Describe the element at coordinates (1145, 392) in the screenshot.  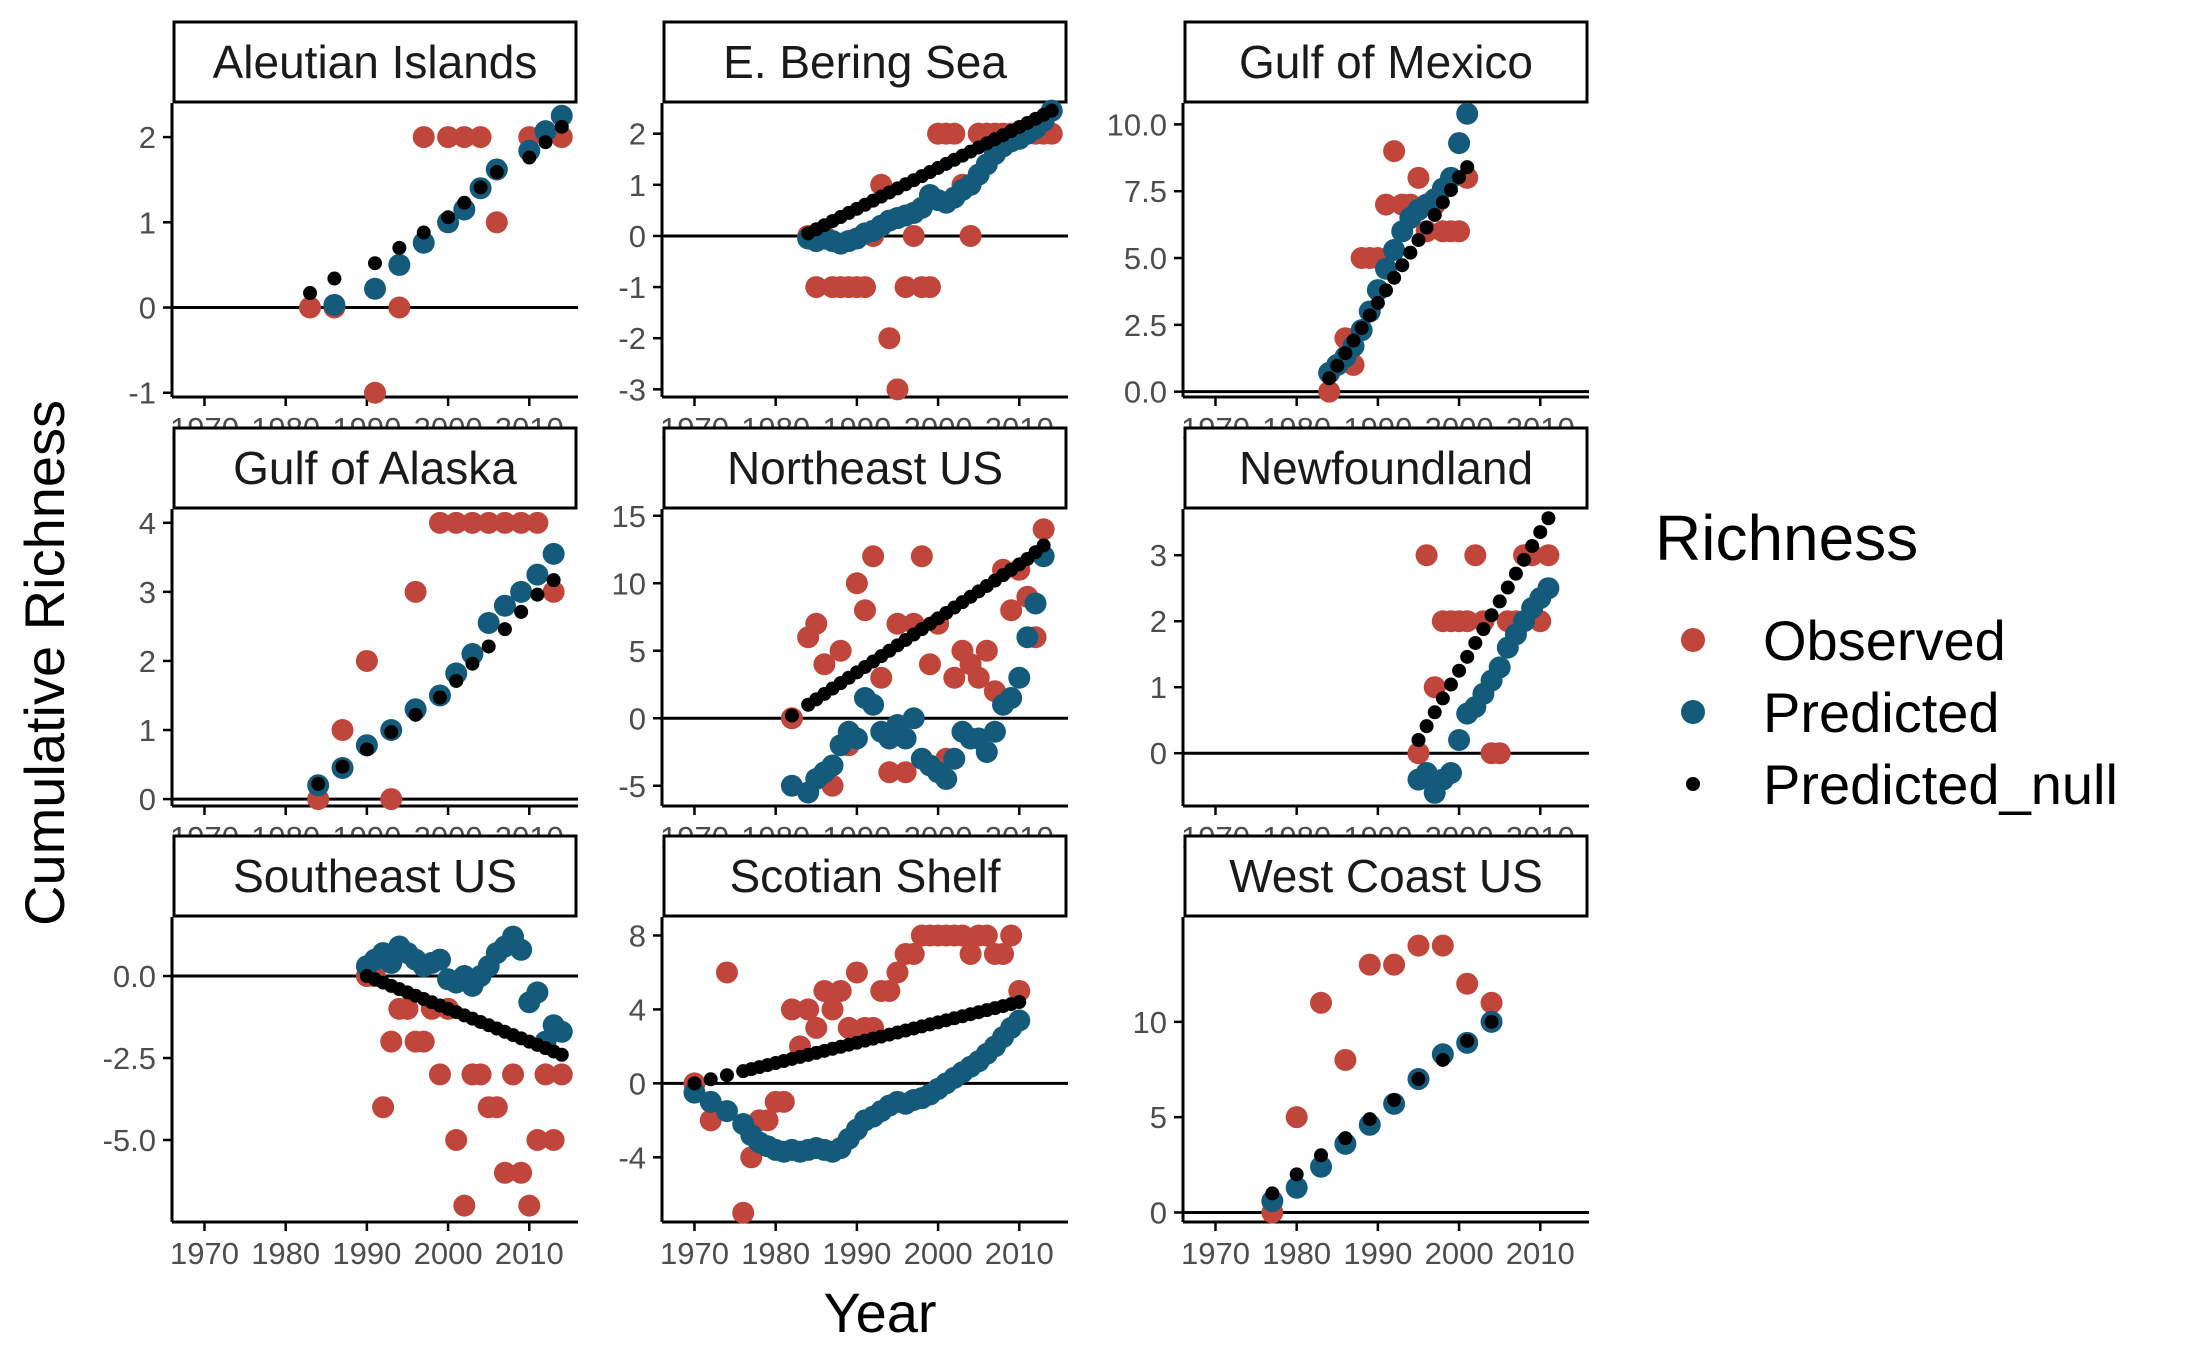
I see `y-tick-label: 0.0` at that location.